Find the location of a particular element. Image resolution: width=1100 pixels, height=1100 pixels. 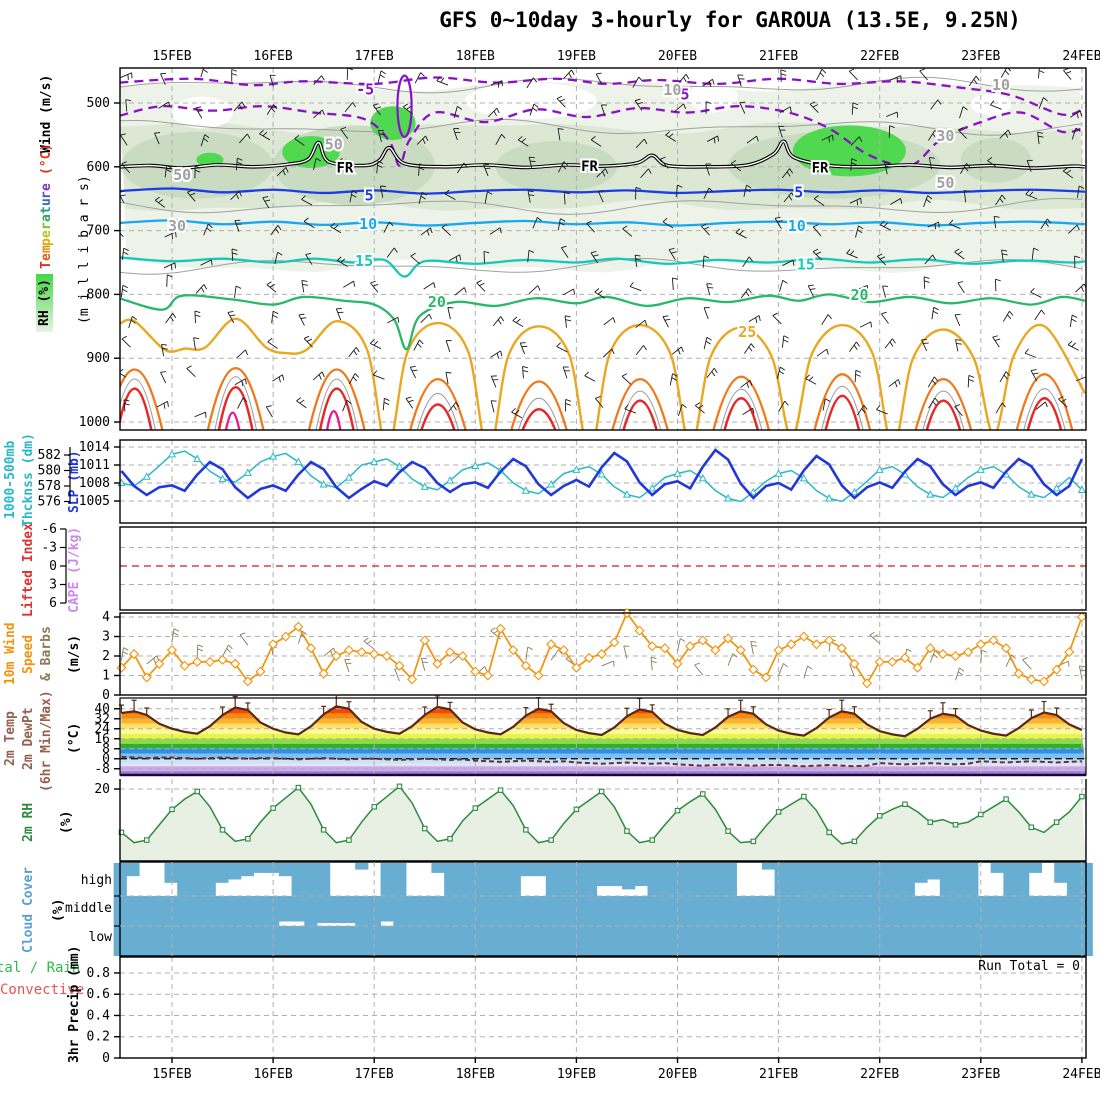

svg-text: -8 is located at coordinates (102, 769).